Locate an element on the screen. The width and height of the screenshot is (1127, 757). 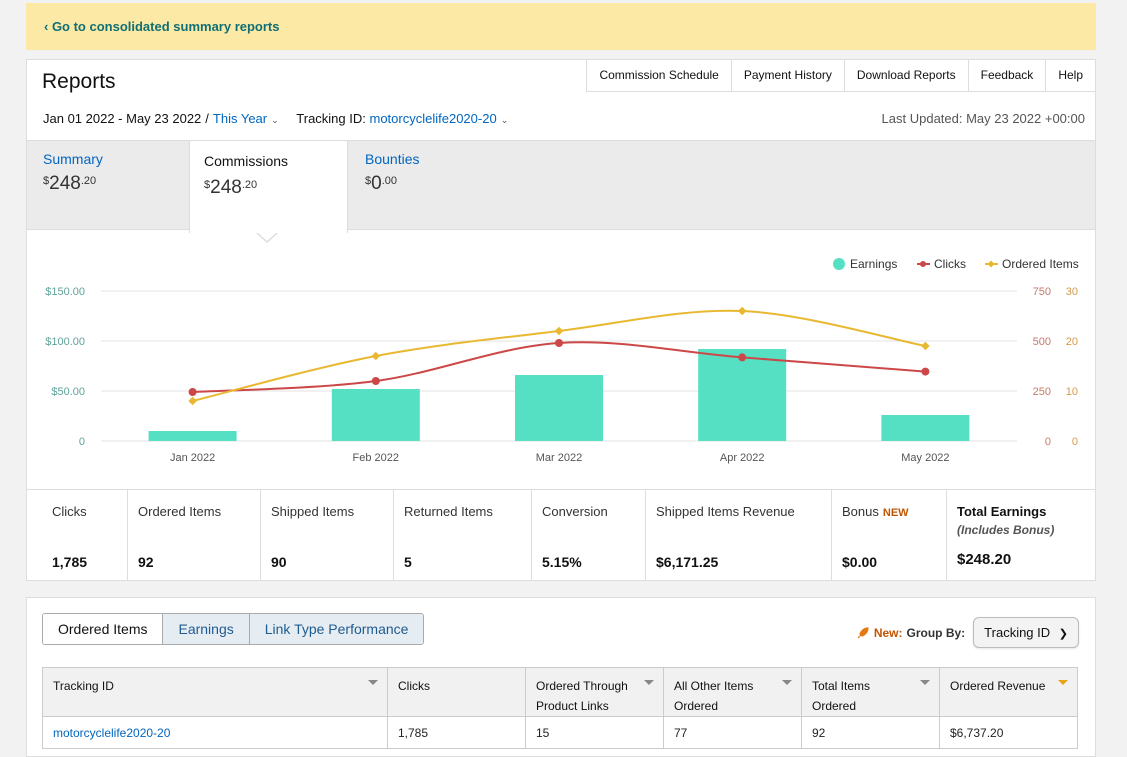
tab-bounties: Bounties $0.00 is located at coordinates (392, 173).